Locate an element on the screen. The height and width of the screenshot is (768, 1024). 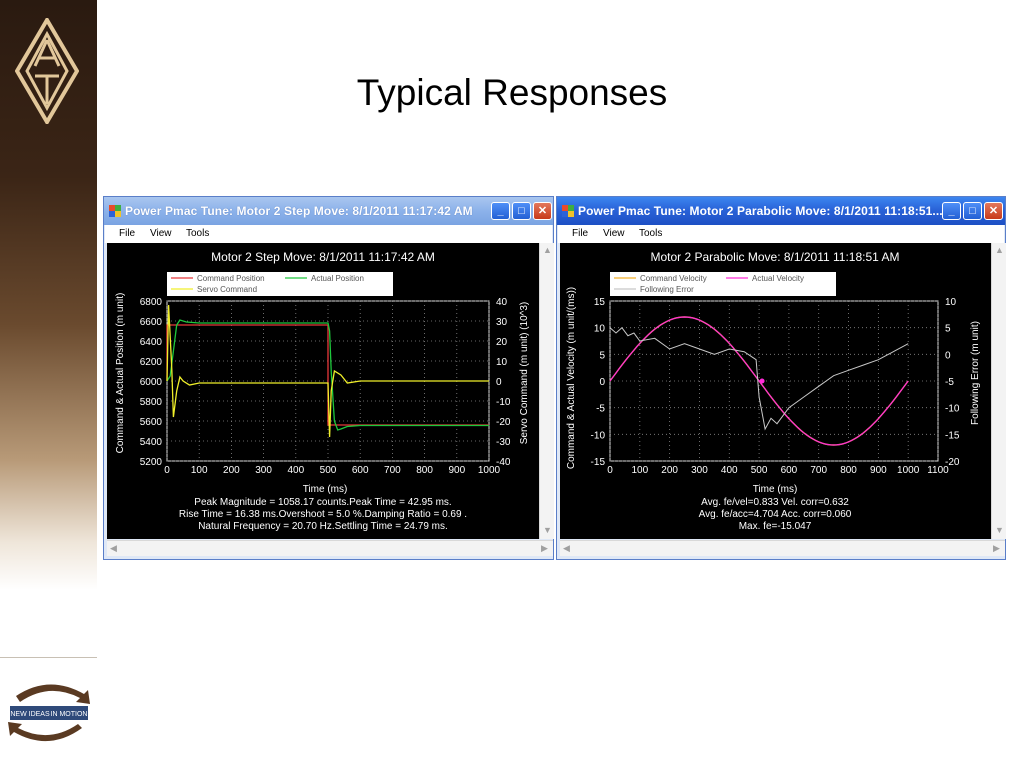
brand-strip is located at coordinates (48, 295).